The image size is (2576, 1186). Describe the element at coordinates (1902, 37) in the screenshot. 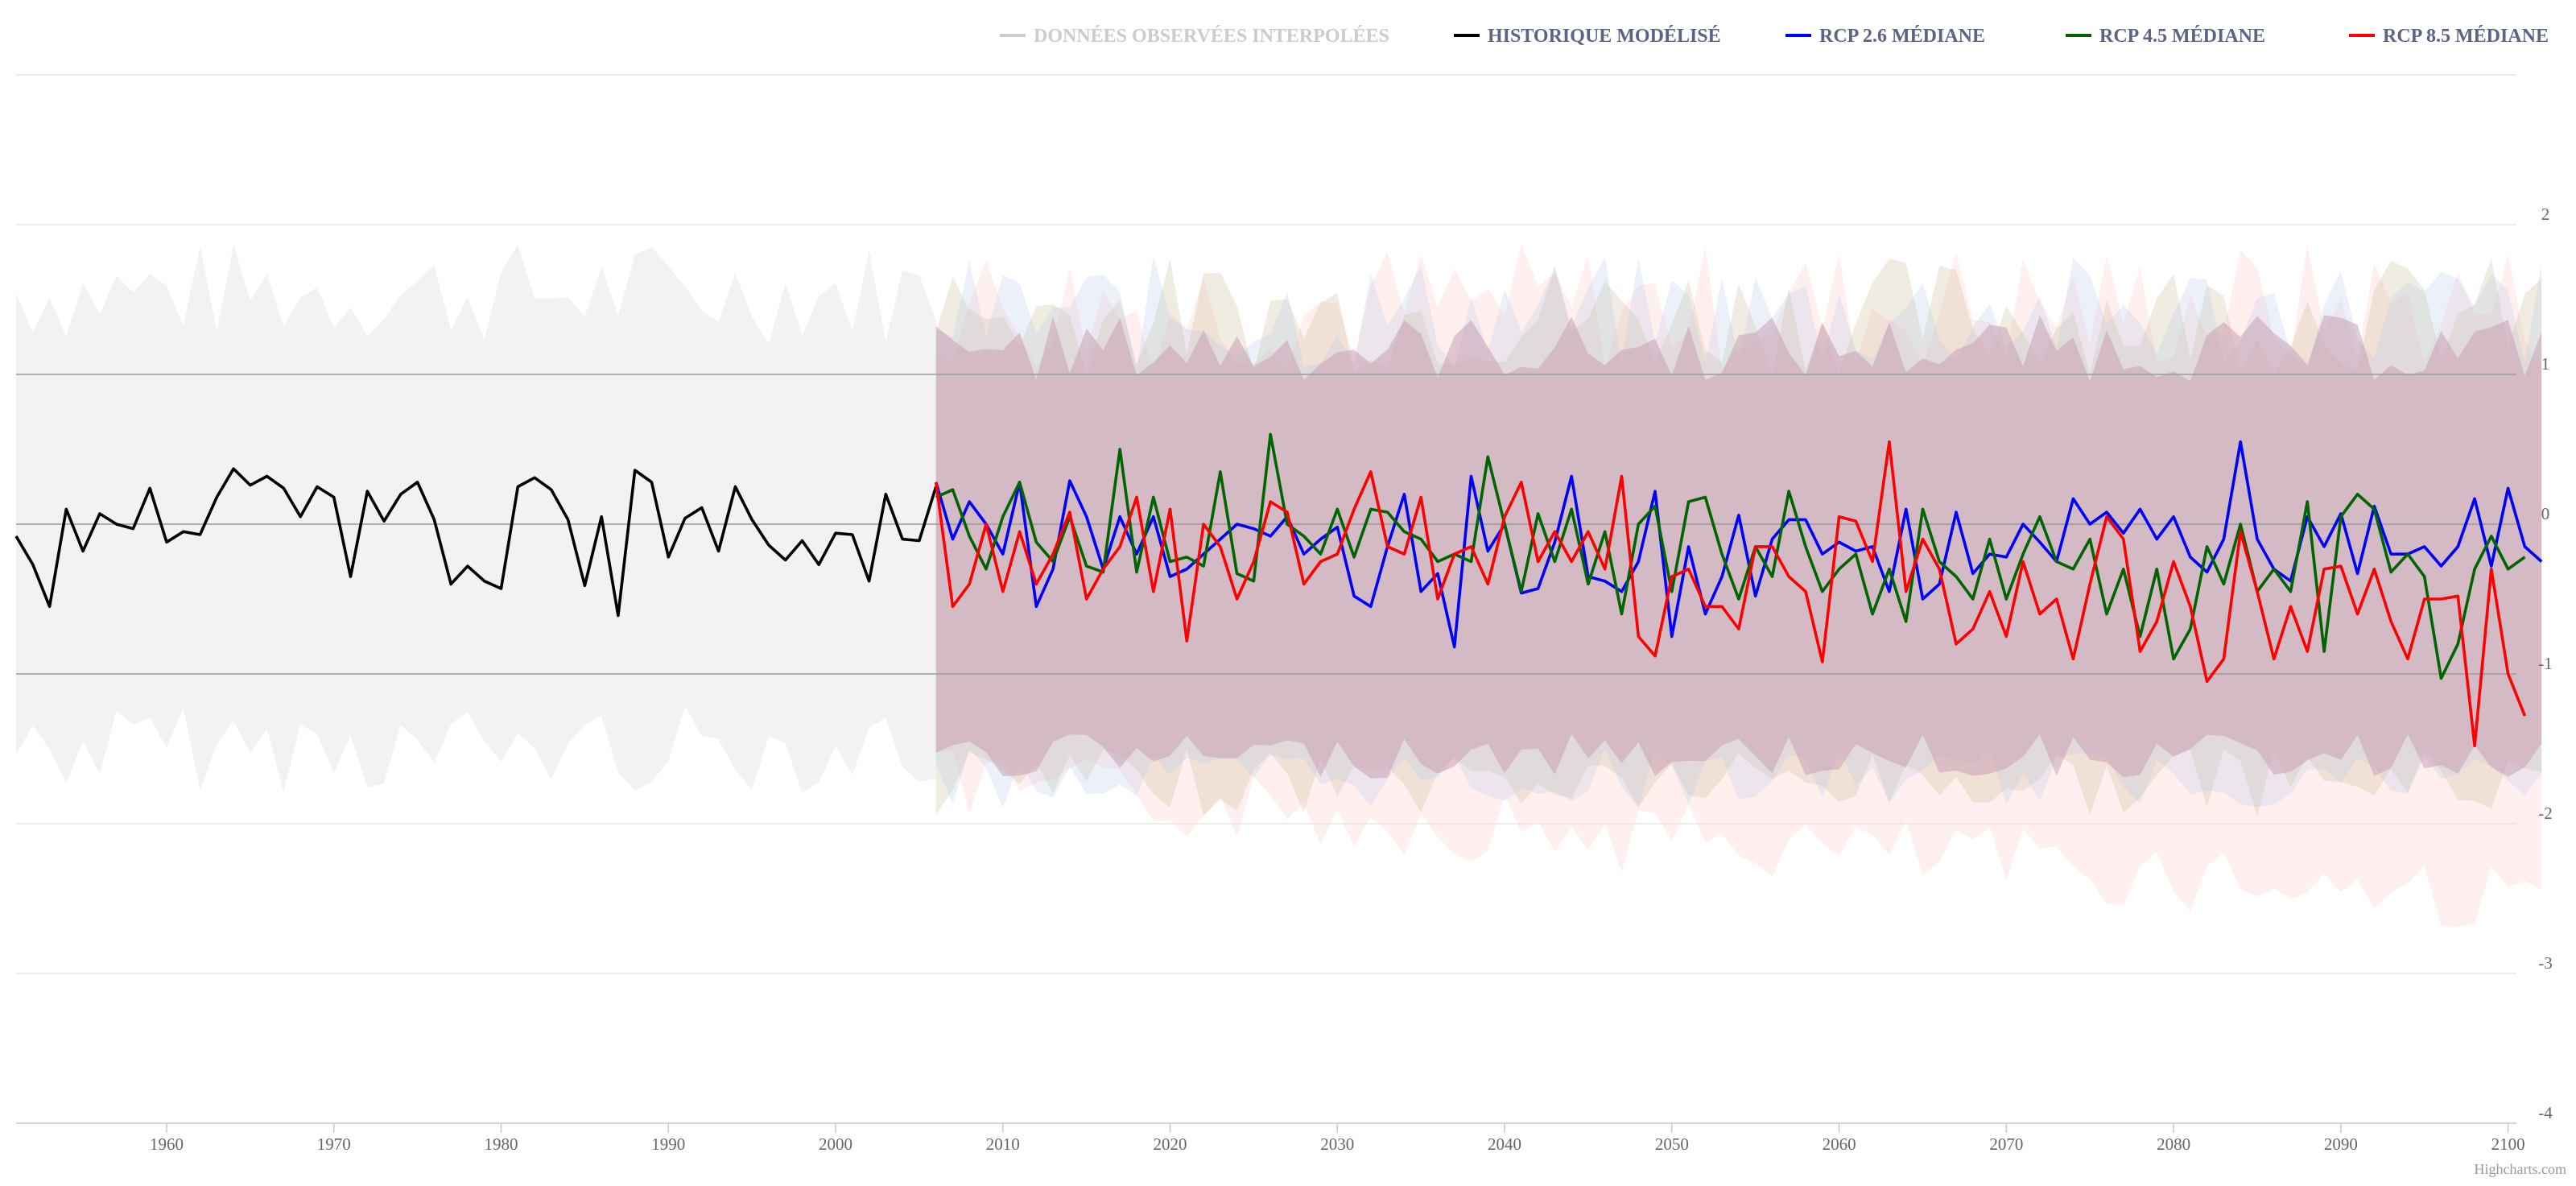

I see `legend-label: RCP 2.6 MÉDIANE` at that location.